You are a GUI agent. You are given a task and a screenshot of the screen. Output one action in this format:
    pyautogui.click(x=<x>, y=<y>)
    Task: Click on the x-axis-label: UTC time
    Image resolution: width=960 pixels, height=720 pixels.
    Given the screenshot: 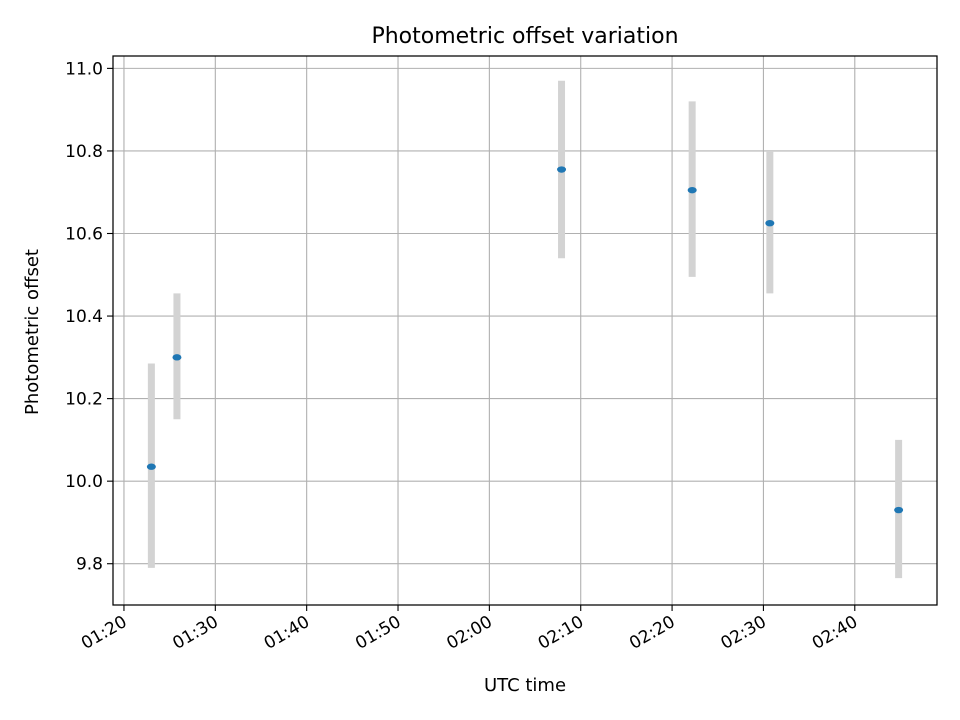 What is the action you would take?
    pyautogui.click(x=525, y=685)
    